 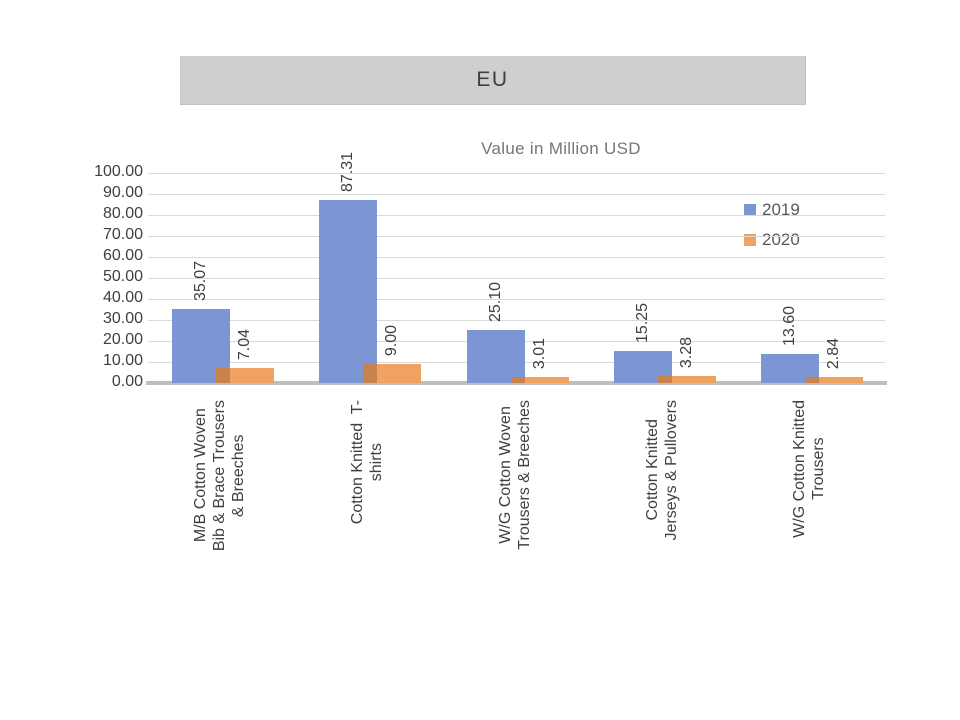 I want to click on value-label-2020: 2.84, so click(x=834, y=353).